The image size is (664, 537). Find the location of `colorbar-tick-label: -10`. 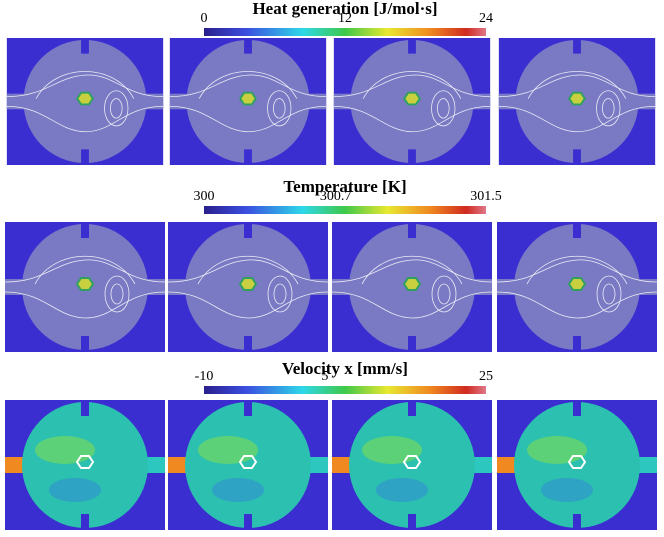

colorbar-tick-label: -10 is located at coordinates (204, 376).